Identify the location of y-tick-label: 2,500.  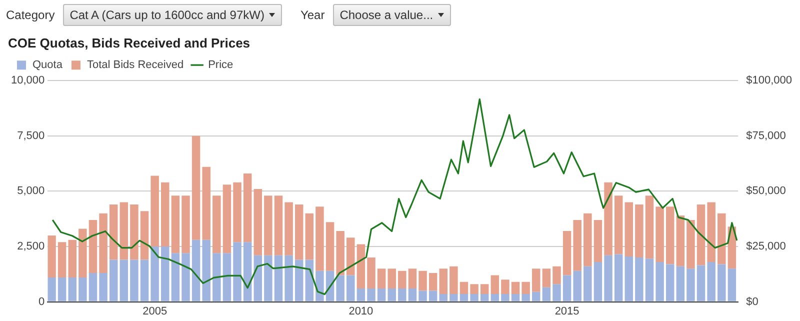
(31, 246).